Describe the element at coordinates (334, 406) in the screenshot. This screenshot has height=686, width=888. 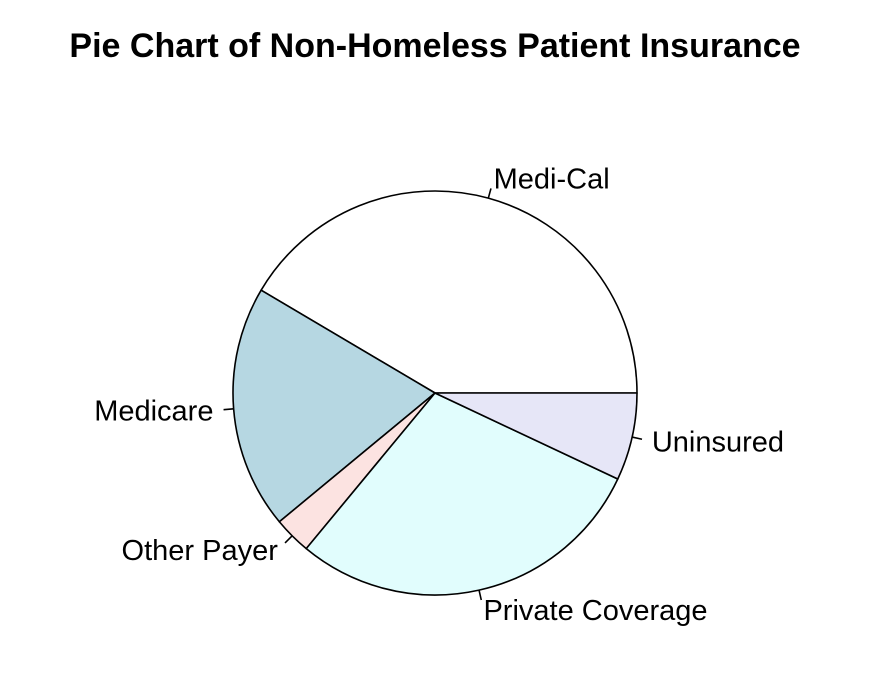
I see `pie-slice-medicare` at that location.